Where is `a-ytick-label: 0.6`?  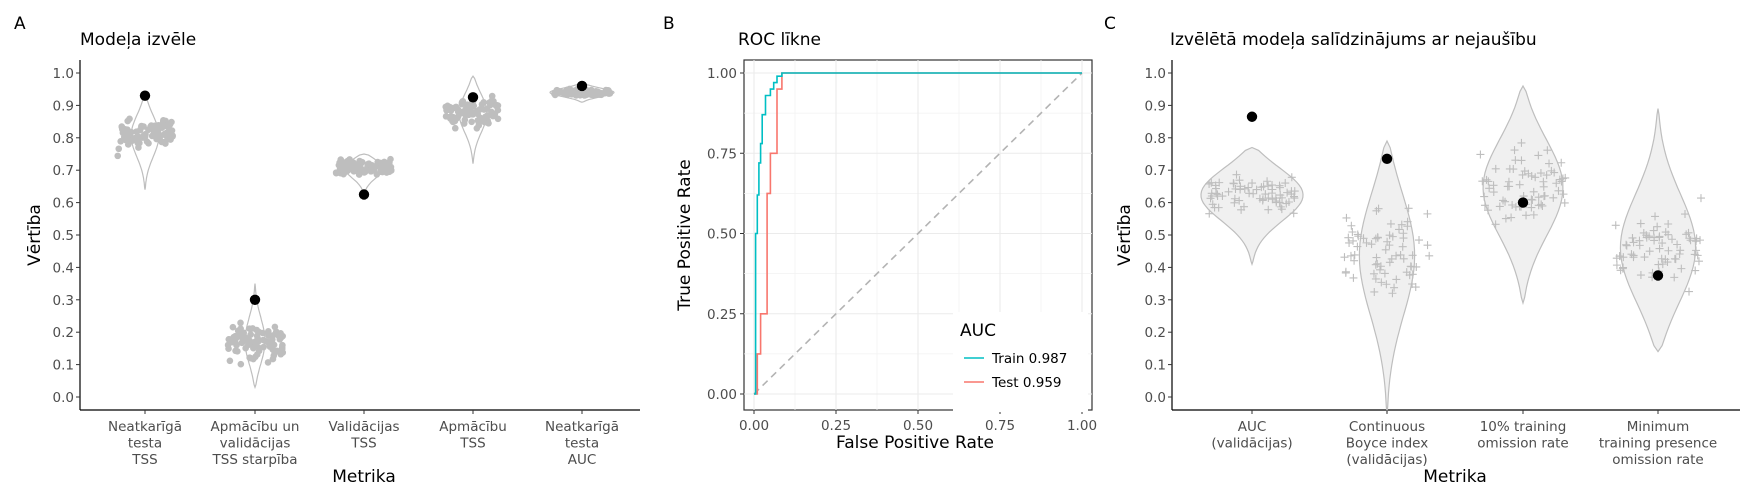 a-ytick-label: 0.6 is located at coordinates (63, 204).